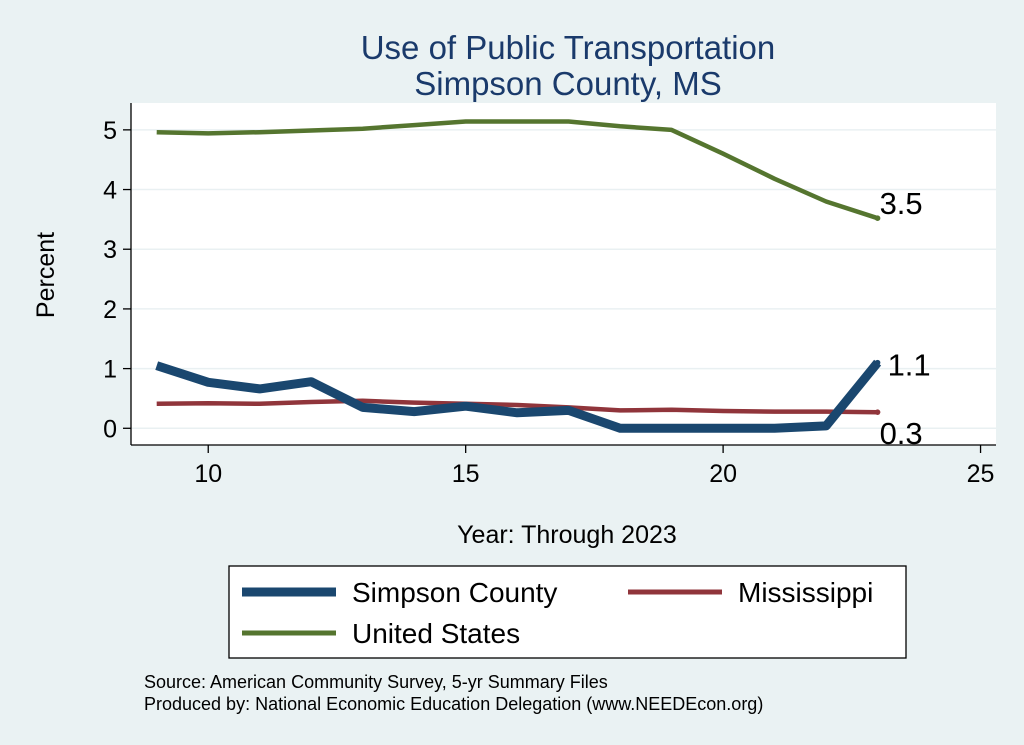  I want to click on series-line-simpson-county, so click(518, 396).